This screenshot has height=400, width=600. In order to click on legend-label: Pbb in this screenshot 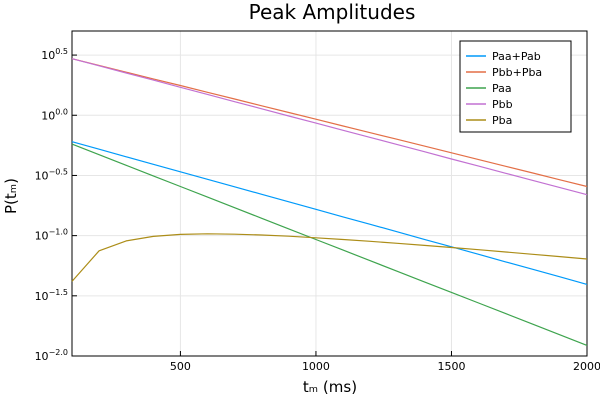, I will do `click(502, 104)`.